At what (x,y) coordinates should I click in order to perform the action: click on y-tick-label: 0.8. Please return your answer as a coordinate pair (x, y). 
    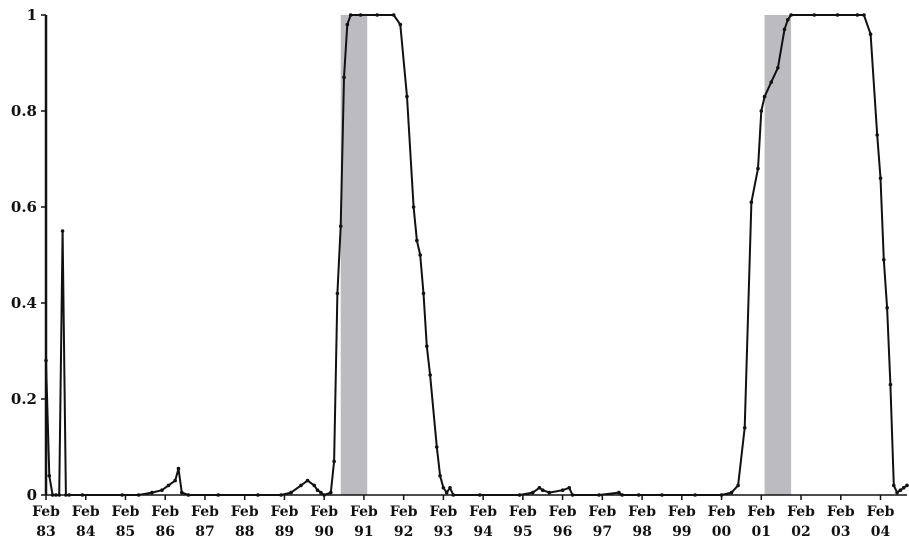
    Looking at the image, I should click on (24, 111).